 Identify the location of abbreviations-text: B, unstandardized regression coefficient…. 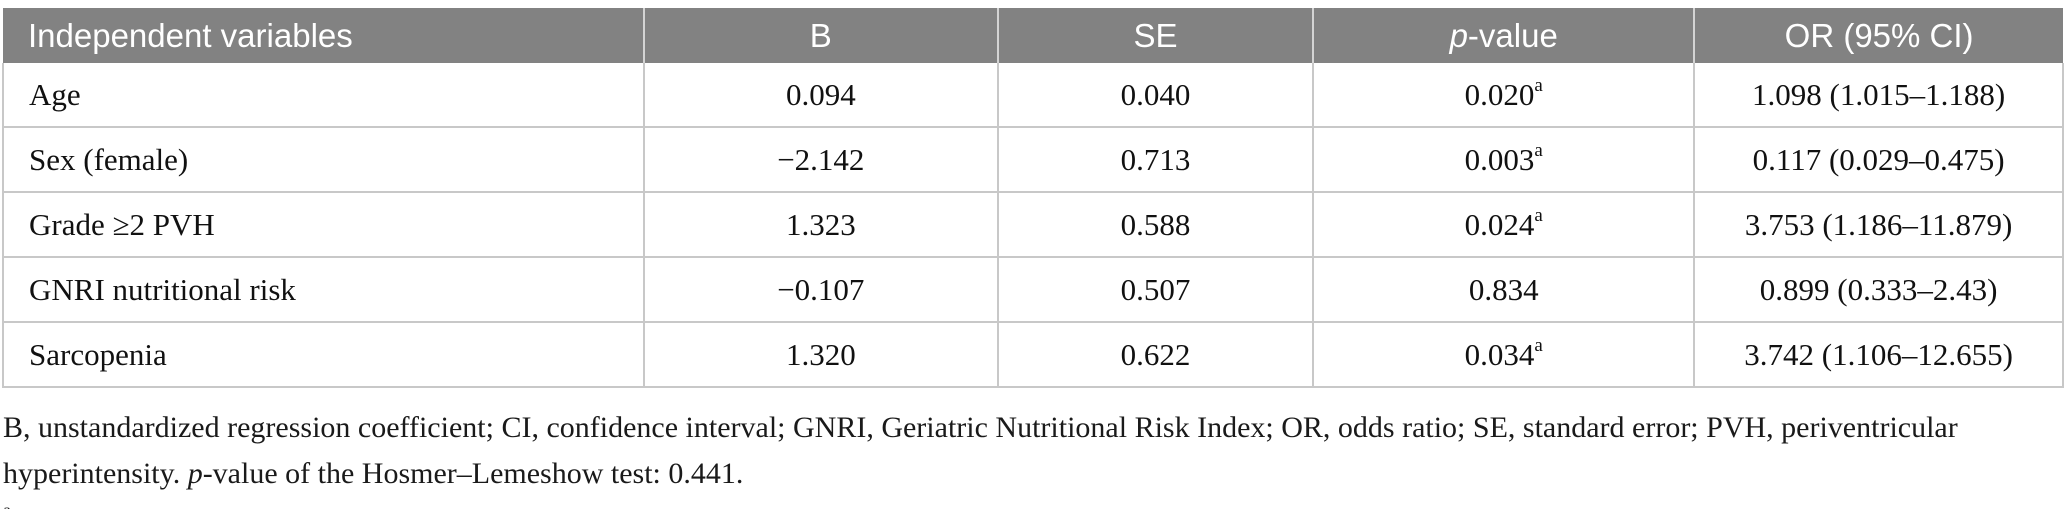
(980, 450).